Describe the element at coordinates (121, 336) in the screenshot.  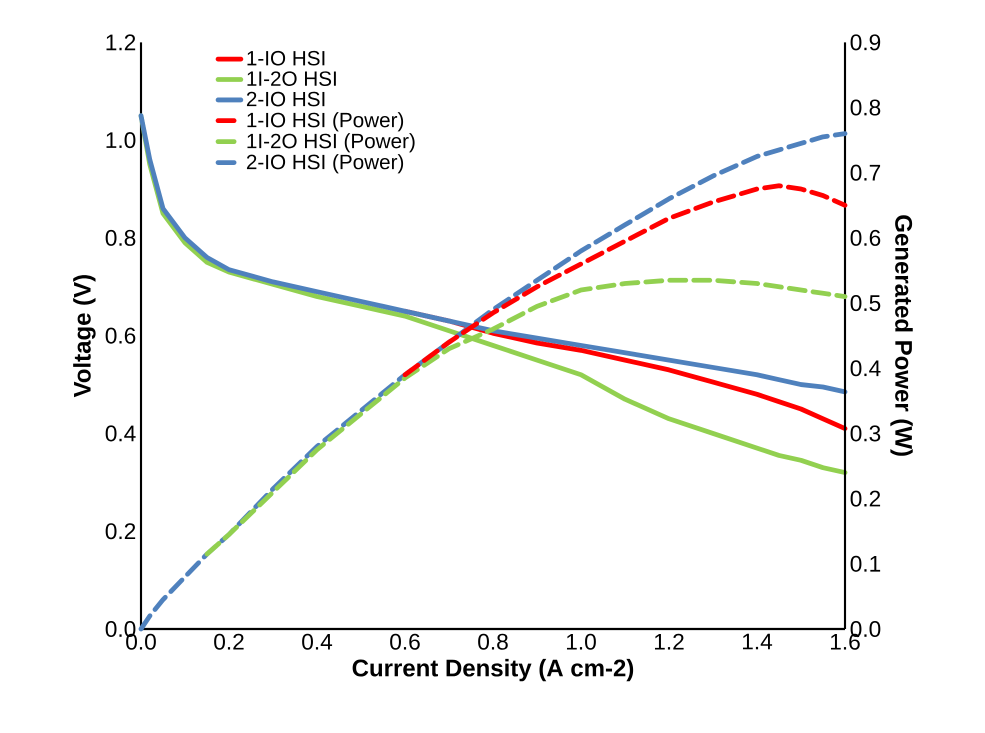
I see `y-tick-label: 0.6` at that location.